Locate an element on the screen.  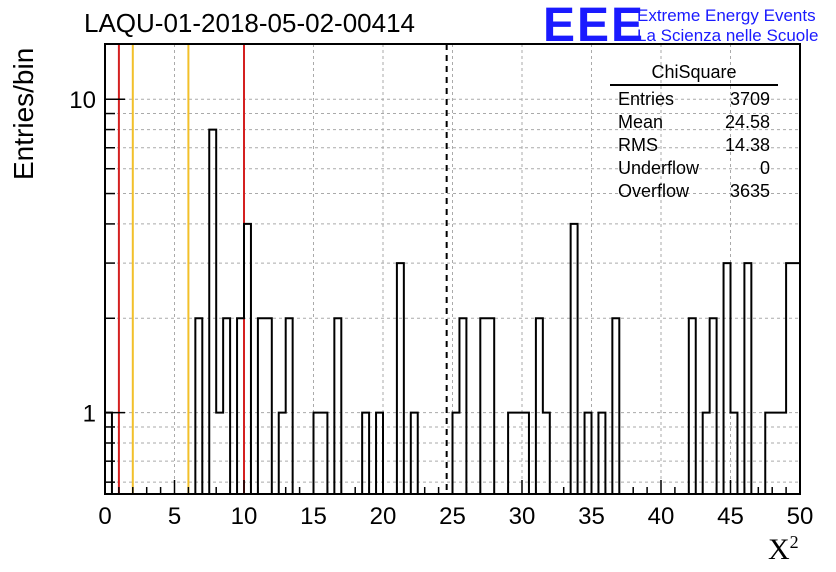
x-tick-label: 5 is located at coordinates (174, 516).